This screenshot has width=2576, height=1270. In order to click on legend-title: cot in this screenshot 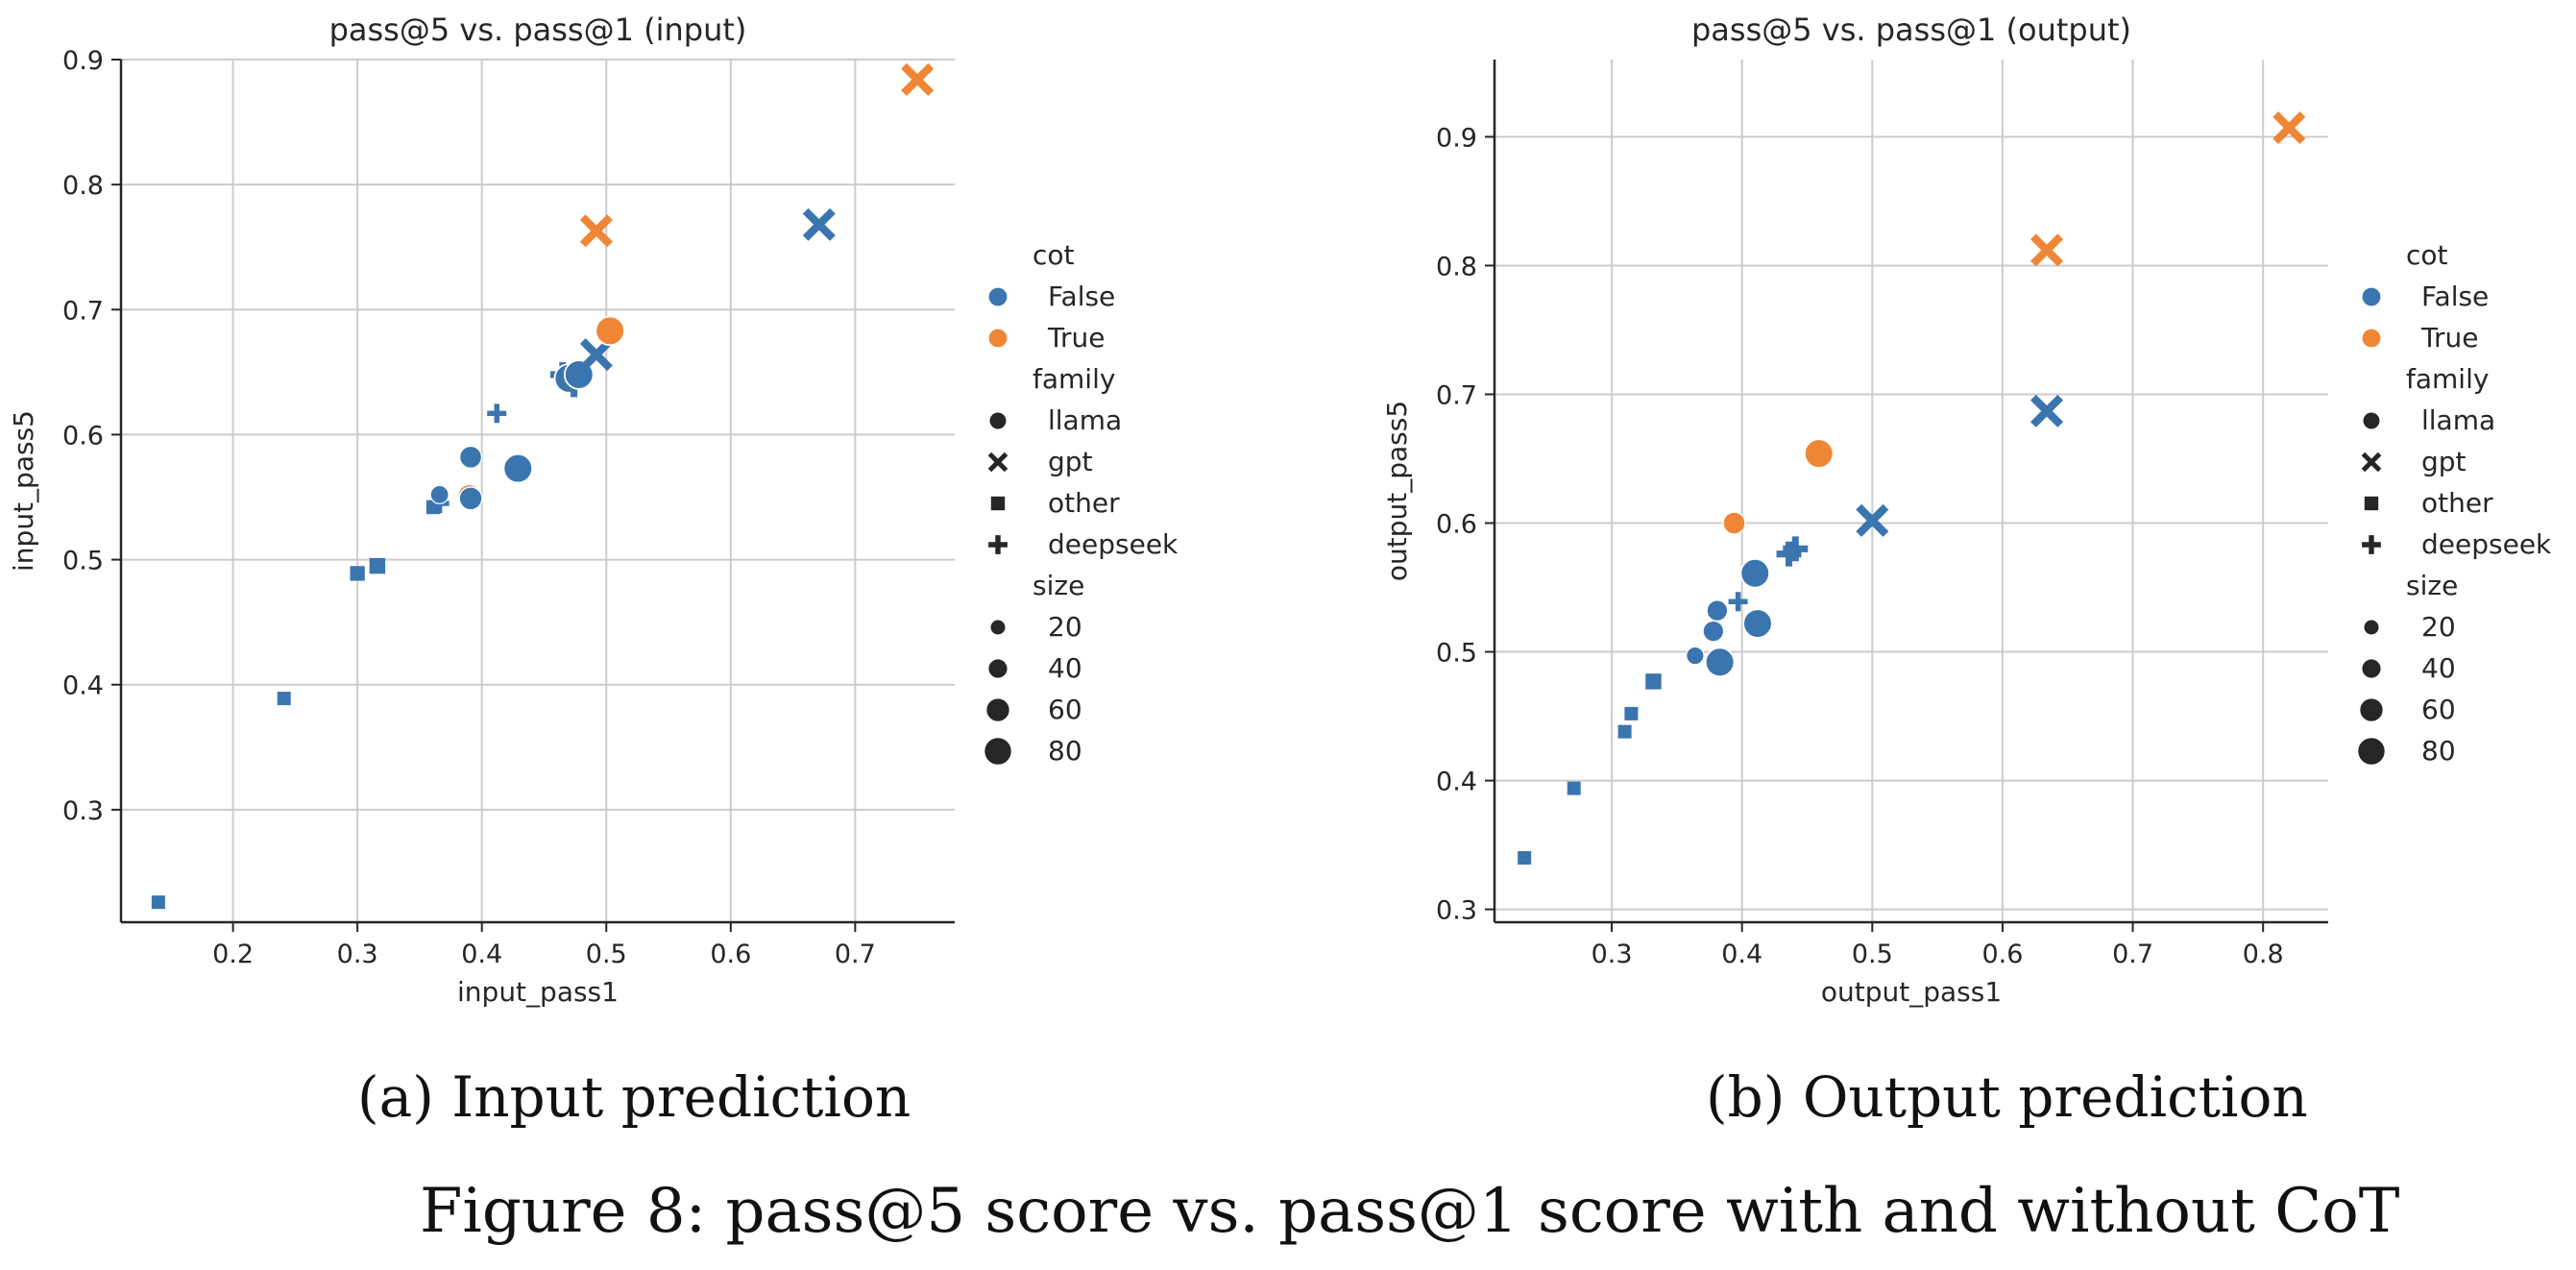, I will do `click(2427, 255)`.